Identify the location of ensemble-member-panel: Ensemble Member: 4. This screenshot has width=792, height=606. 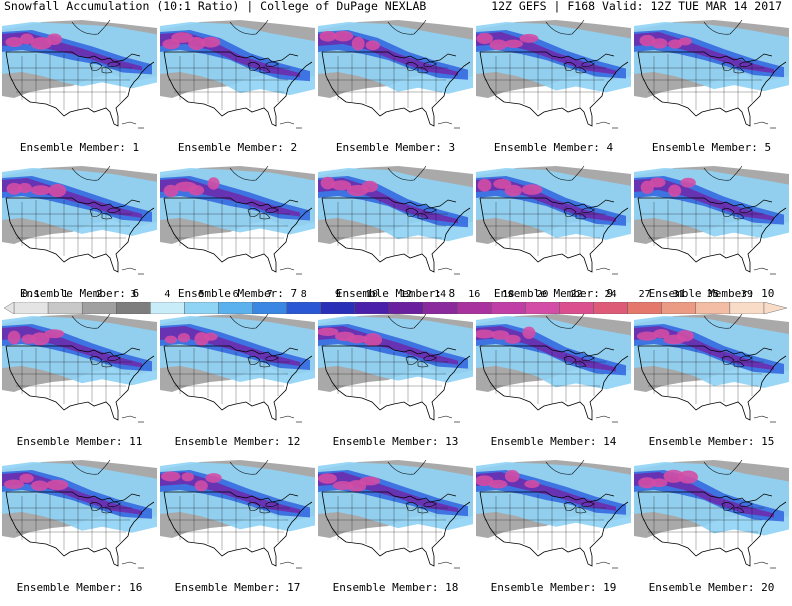
(553, 91).